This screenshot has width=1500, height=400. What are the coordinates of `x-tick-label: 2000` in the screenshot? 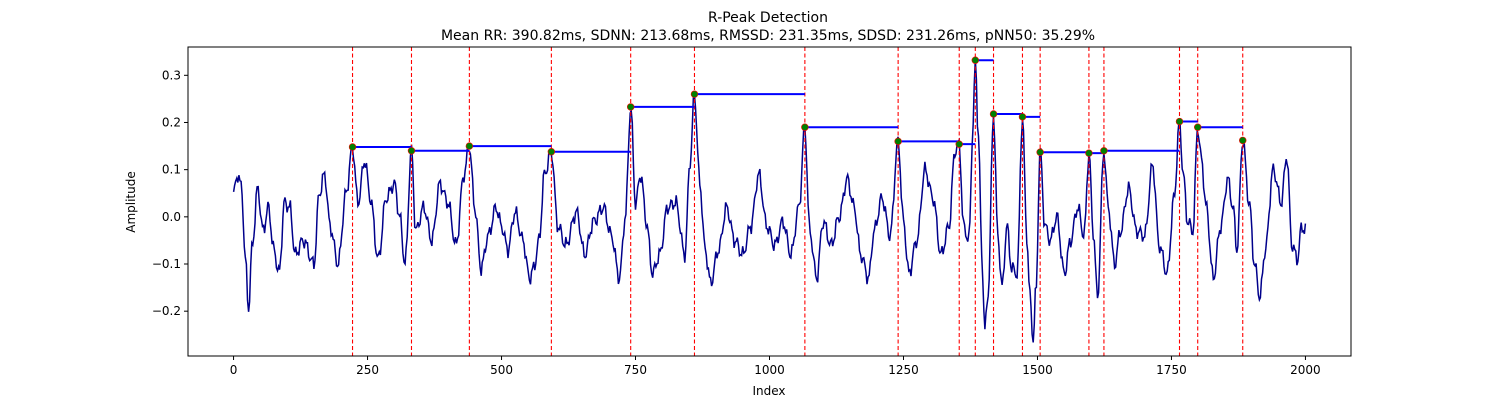 It's located at (1305, 370).